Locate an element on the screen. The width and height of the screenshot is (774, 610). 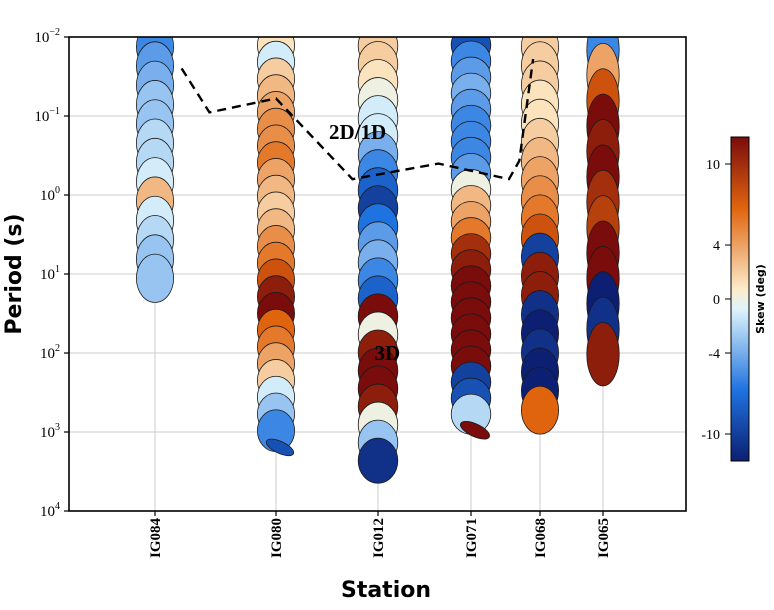
boundary-dashed-line is located at coordinates (357, 119).